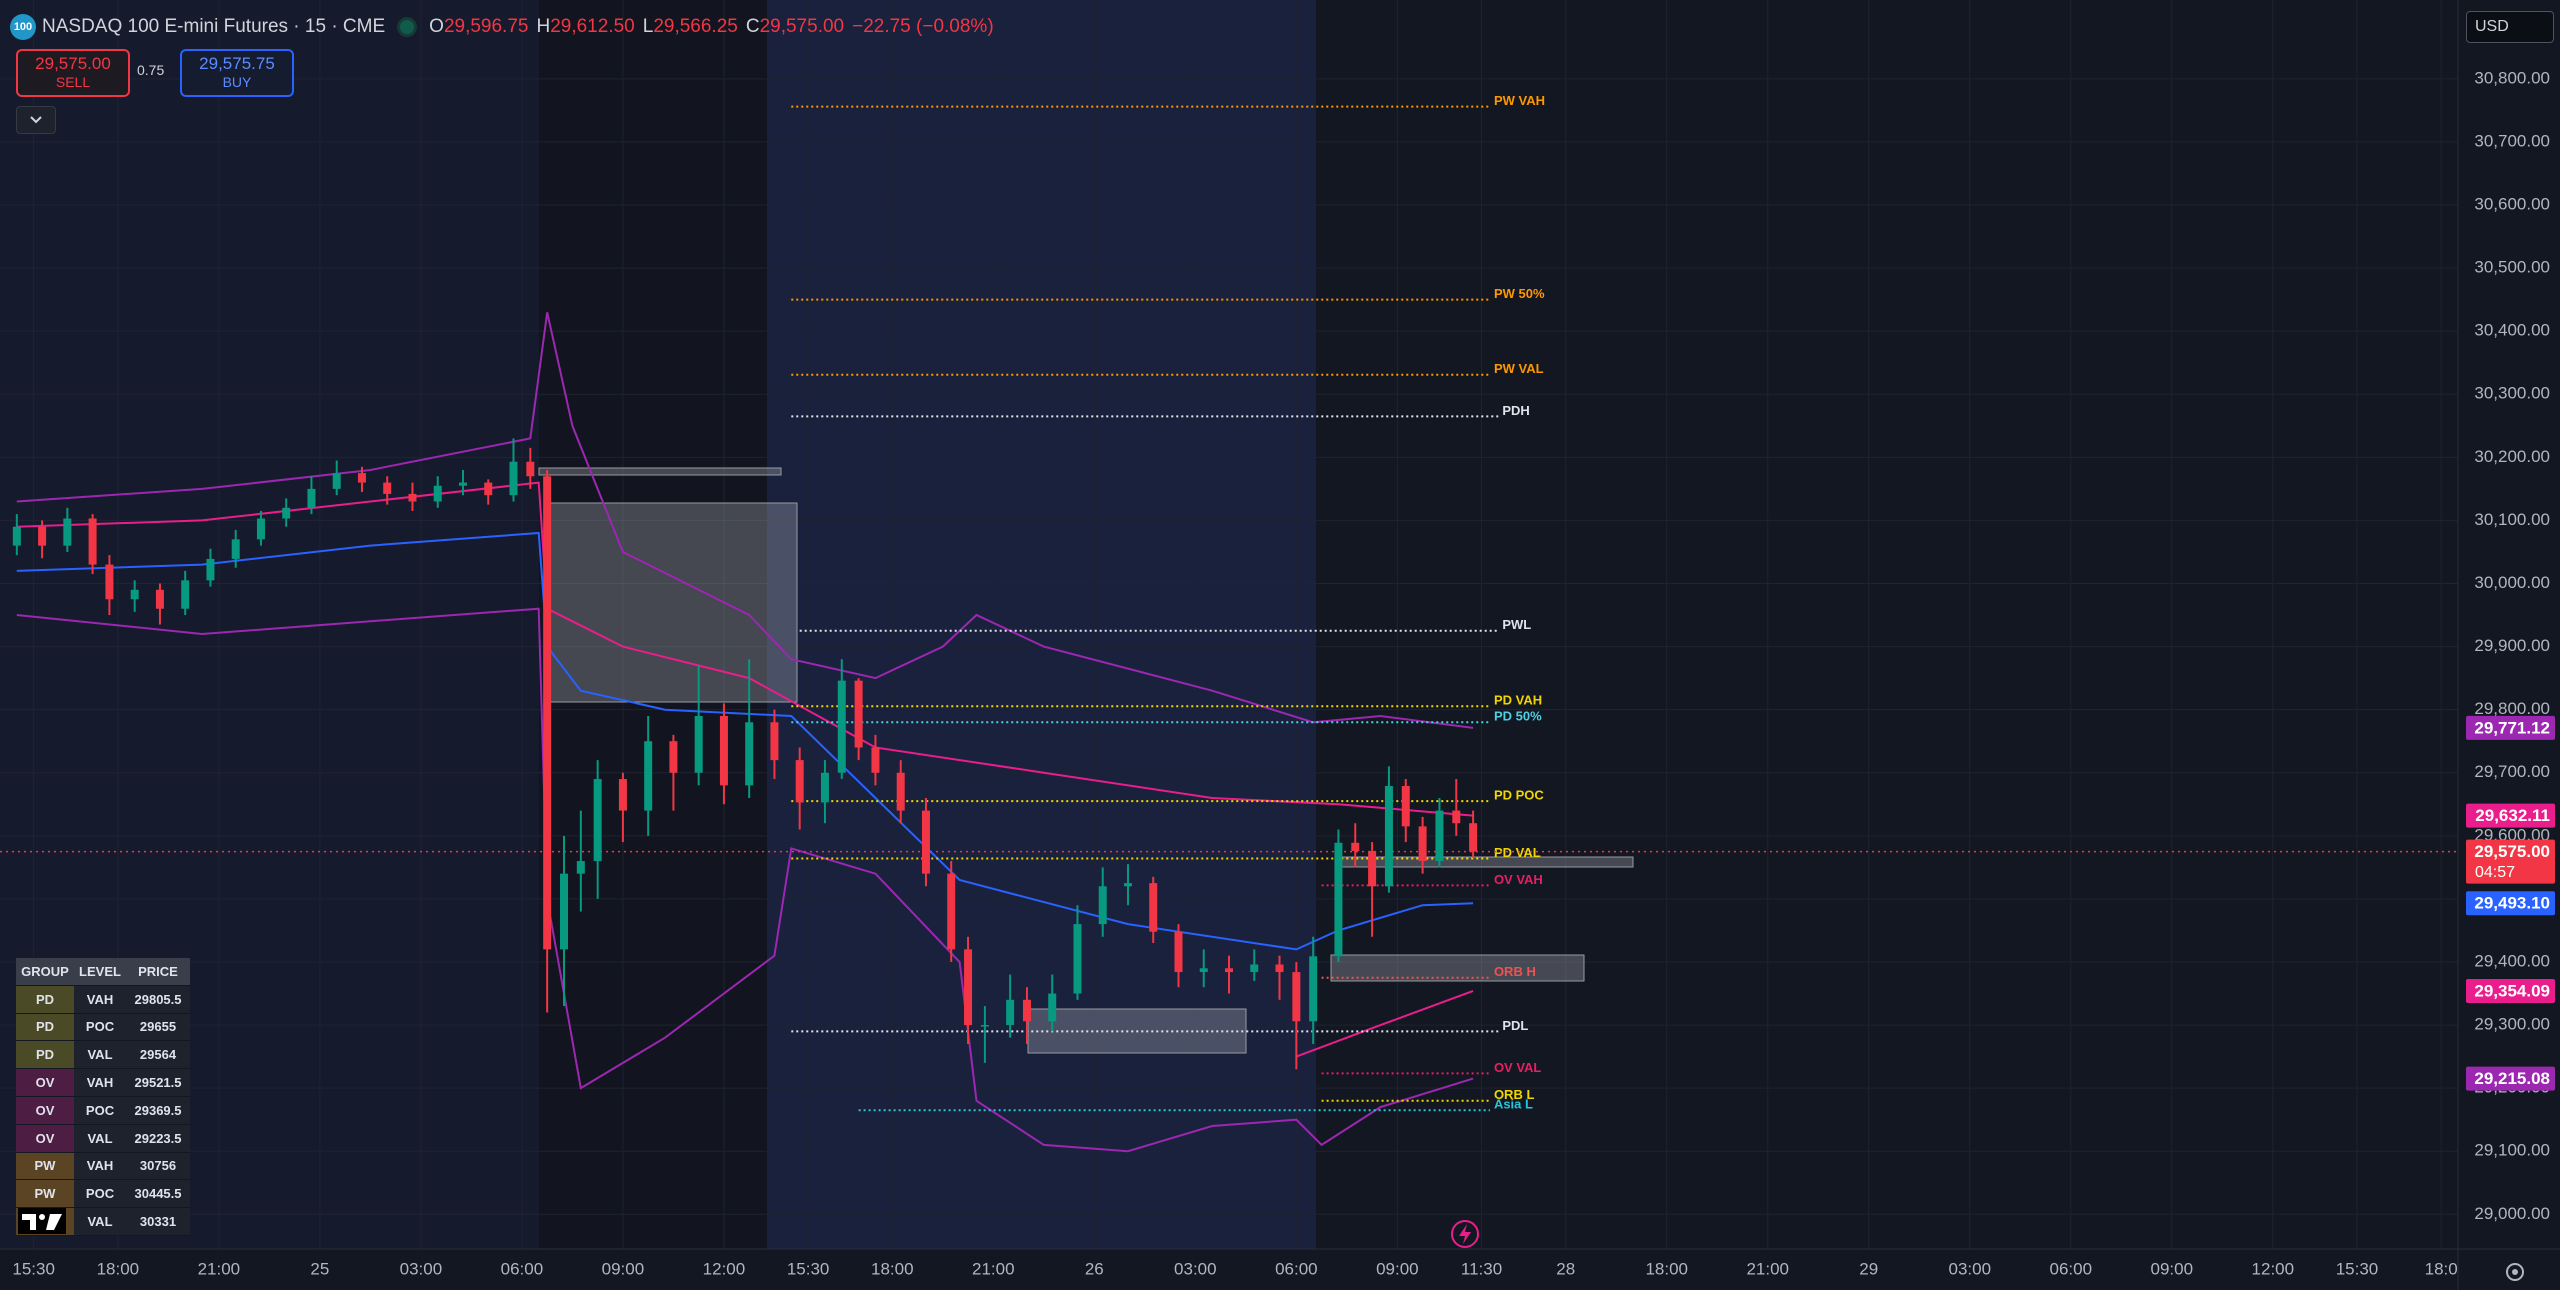  Describe the element at coordinates (158, 1167) in the screenshot. I see `table-cell: 30756` at that location.